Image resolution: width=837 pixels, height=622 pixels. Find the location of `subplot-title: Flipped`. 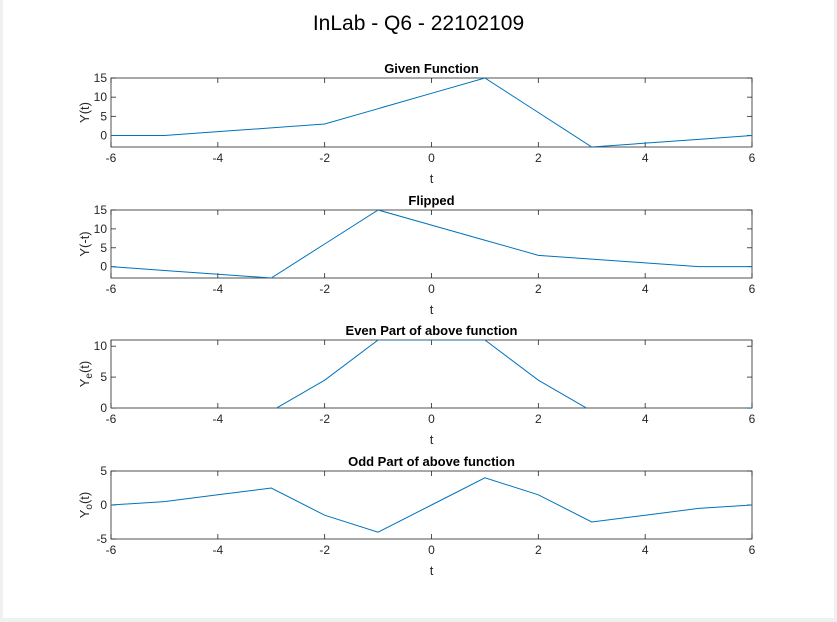

subplot-title: Flipped is located at coordinates (431, 200).